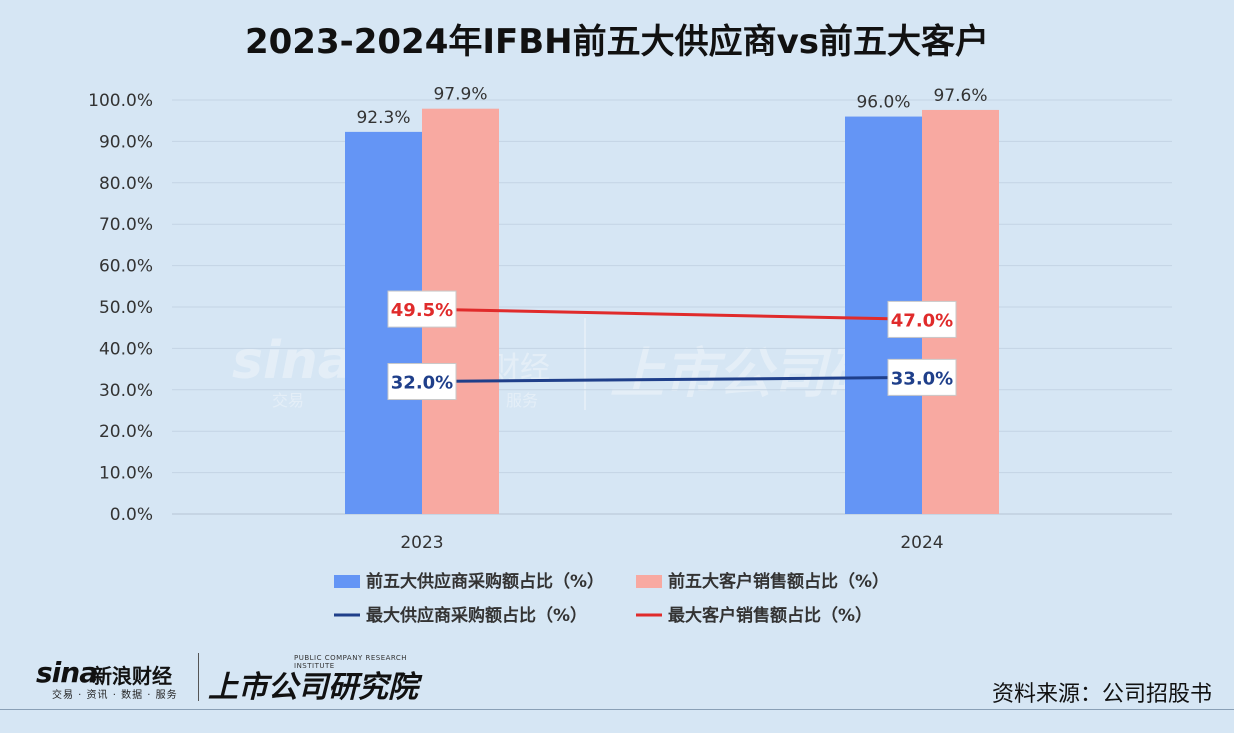  What do you see at coordinates (126, 391) in the screenshot?
I see `y-tick-label: 30.0%` at bounding box center [126, 391].